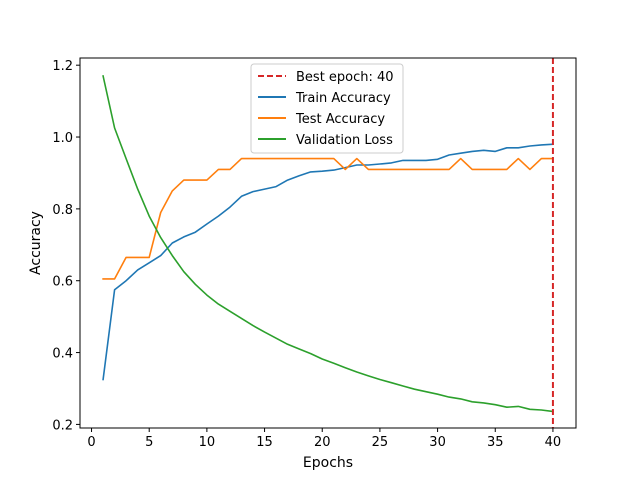 The image size is (640, 480). I want to click on legend-label-validation-loss: Validation Loss, so click(344, 140).